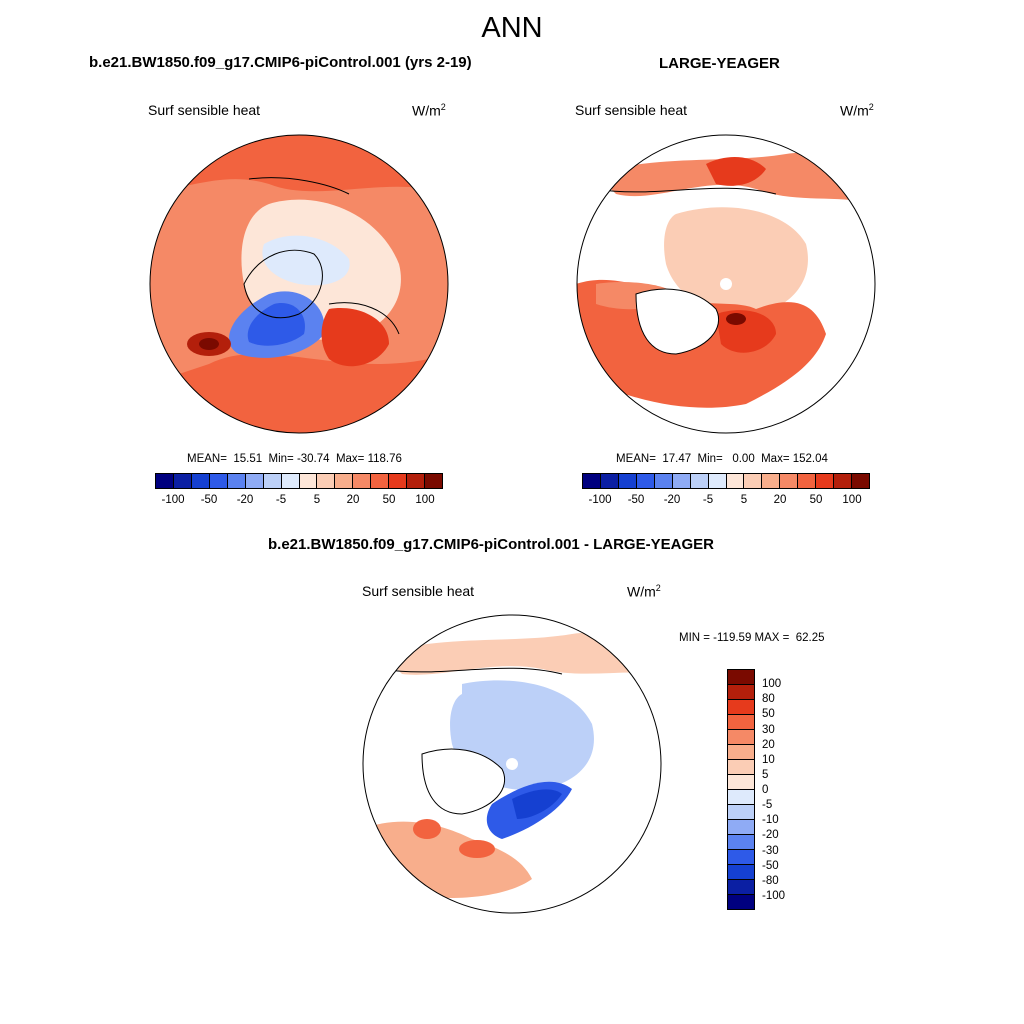 Image resolution: width=1024 pixels, height=1024 pixels. Describe the element at coordinates (299, 284) in the screenshot. I see `panel1-map` at that location.